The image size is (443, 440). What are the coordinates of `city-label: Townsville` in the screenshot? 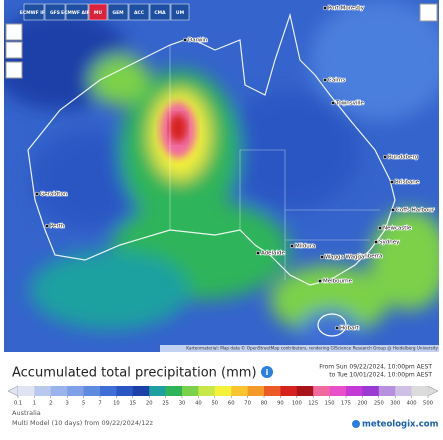 It's located at (349, 104).